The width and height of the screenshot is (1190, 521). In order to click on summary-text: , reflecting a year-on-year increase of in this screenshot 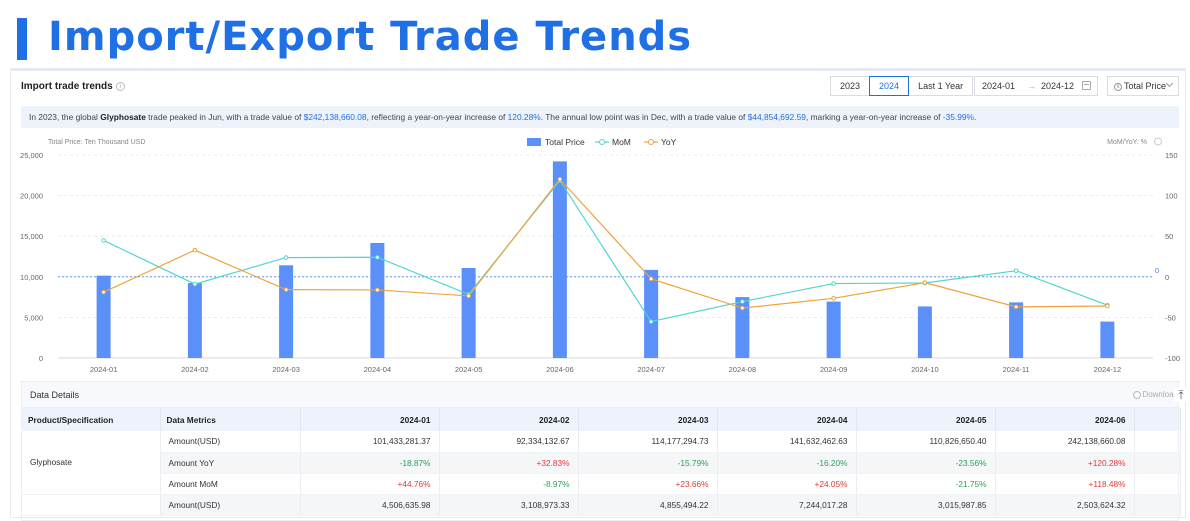, I will do `click(437, 117)`.